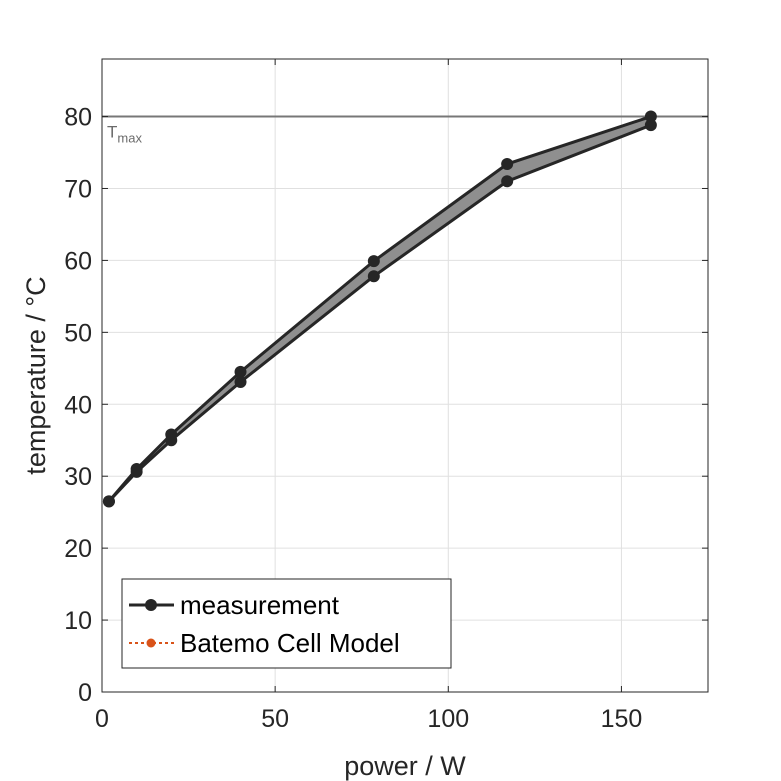 This screenshot has height=781, width=781. I want to click on y-tick-label: 20, so click(78, 549).